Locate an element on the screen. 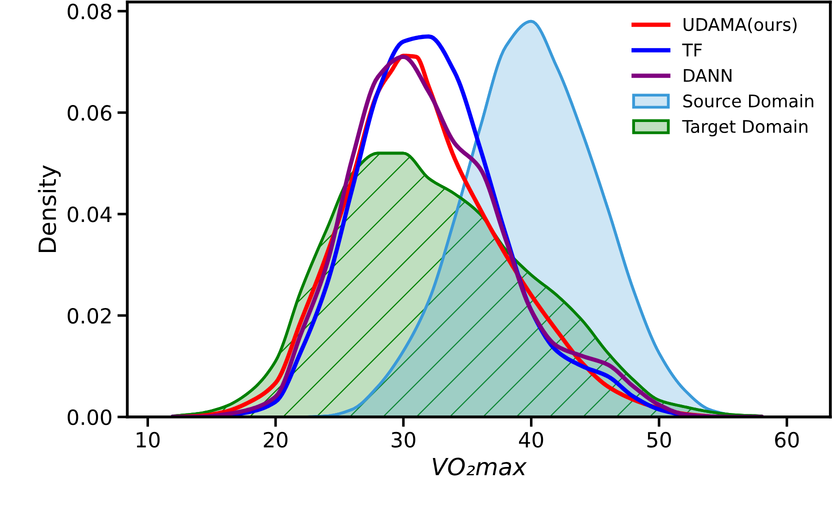 Image resolution: width=832 pixels, height=506 pixels. x-tick-label: 20 is located at coordinates (276, 440).